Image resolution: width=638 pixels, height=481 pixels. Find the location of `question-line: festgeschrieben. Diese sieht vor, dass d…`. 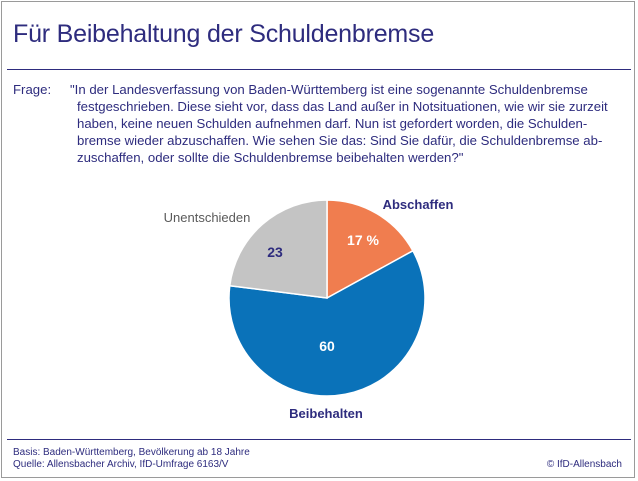

question-line: festgeschrieben. Diese sieht vor, dass d… is located at coordinates (342, 106).